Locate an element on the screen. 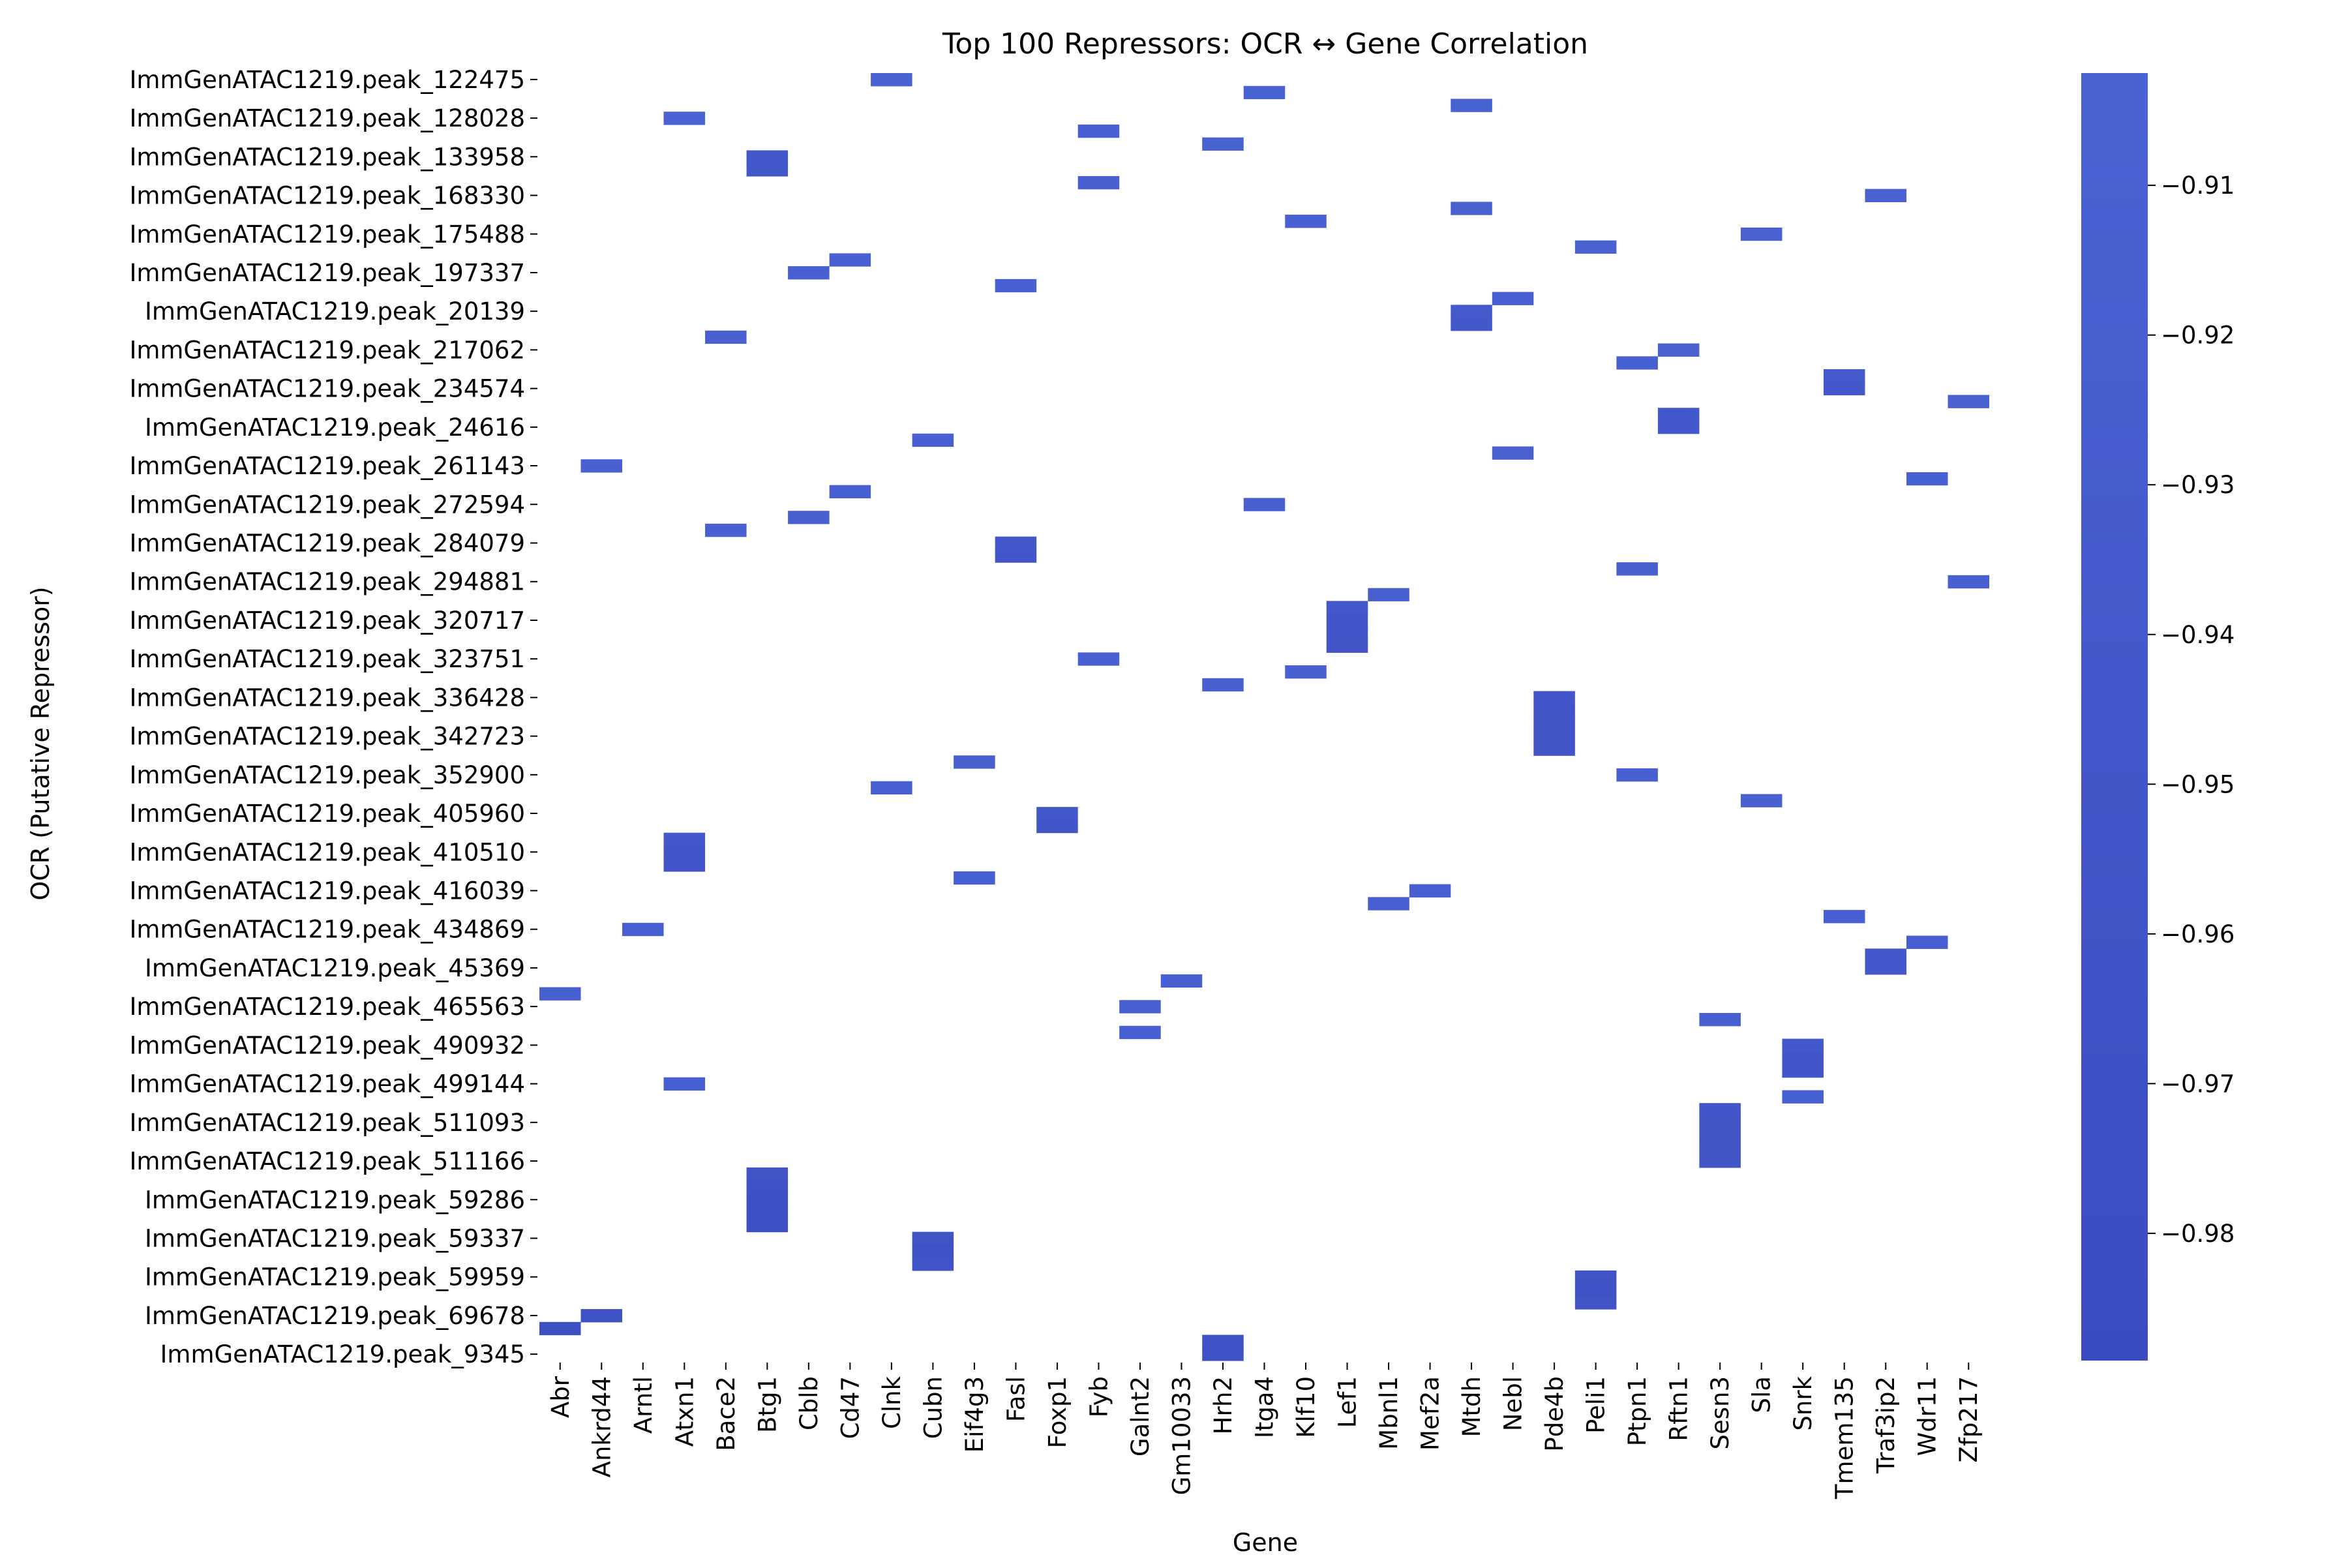 This screenshot has height=1568, width=2348. colorbar-tick-label: −0.96 is located at coordinates (2198, 934).